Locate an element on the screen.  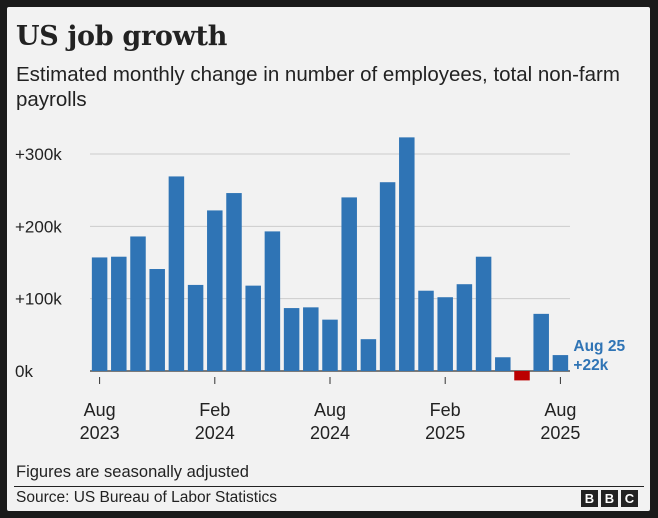
footnote: Figures are seasonally adjusted is located at coordinates (132, 472).